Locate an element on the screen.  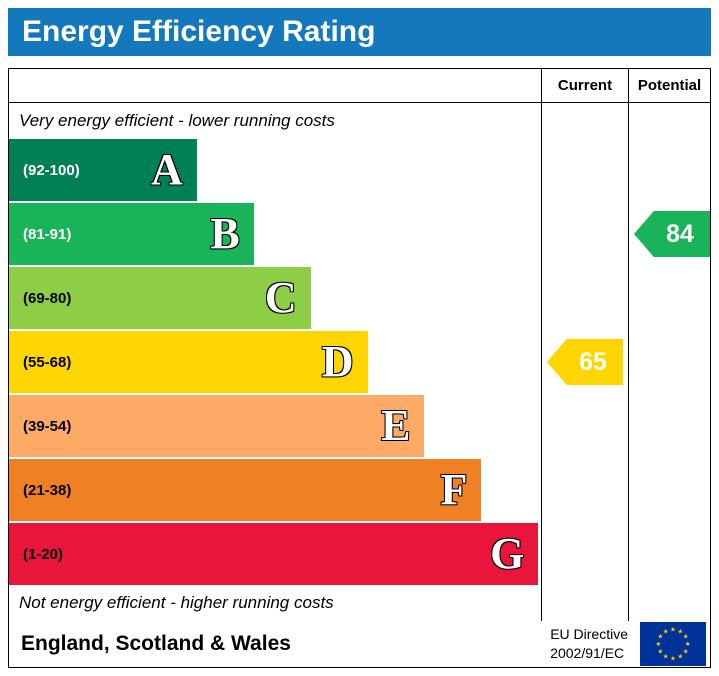
band-c-letter: C is located at coordinates (280, 297).